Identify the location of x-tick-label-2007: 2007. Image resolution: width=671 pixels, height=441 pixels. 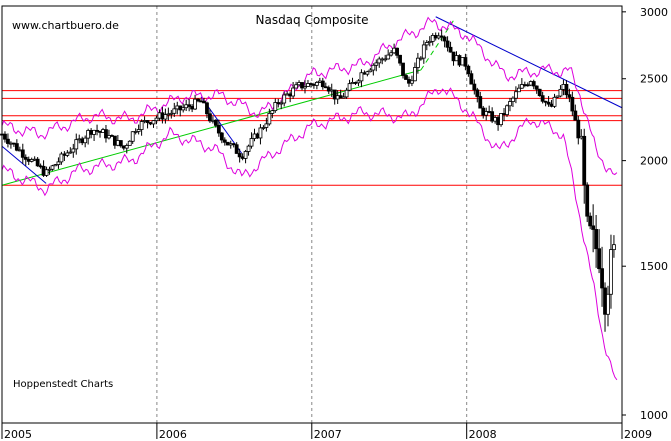
(328, 434).